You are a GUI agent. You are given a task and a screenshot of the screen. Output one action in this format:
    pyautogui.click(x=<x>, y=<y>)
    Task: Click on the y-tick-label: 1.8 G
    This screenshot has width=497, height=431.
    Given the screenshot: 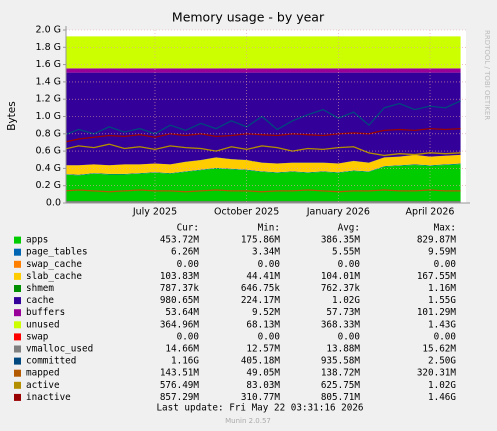 What is the action you would take?
    pyautogui.click(x=49, y=47)
    